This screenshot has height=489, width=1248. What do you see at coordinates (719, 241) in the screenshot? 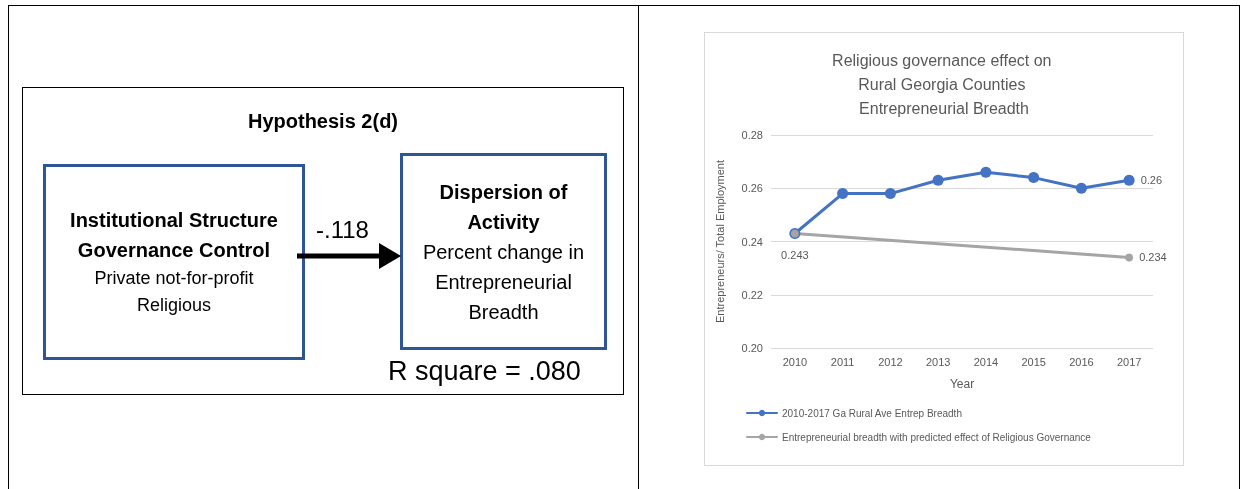
I see `y-axis-title: Entrepreneurs/ Total Employment` at bounding box center [719, 241].